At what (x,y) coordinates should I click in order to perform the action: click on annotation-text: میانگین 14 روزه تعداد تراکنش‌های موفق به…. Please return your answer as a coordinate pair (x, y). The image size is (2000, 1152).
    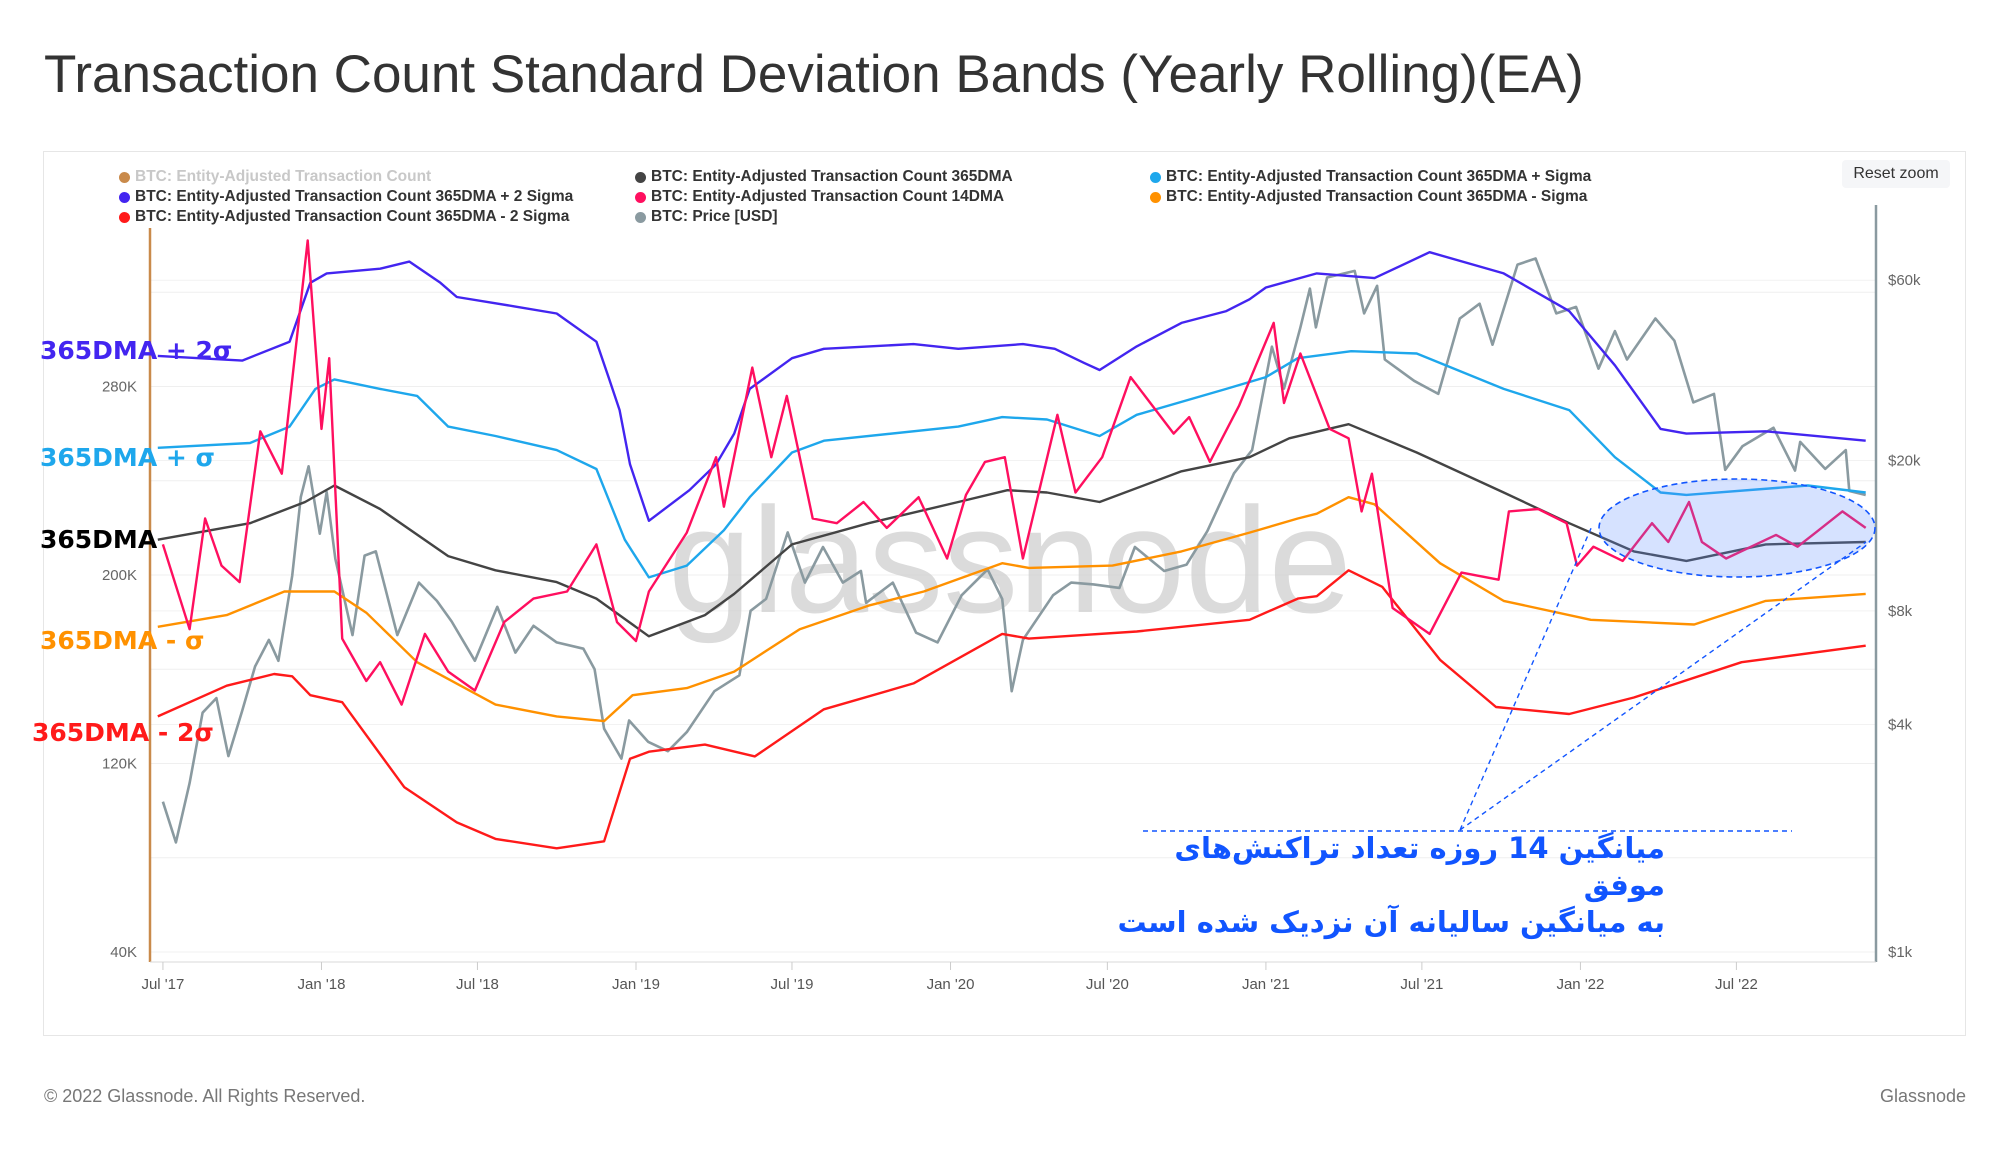
    Looking at the image, I should click on (1387, 885).